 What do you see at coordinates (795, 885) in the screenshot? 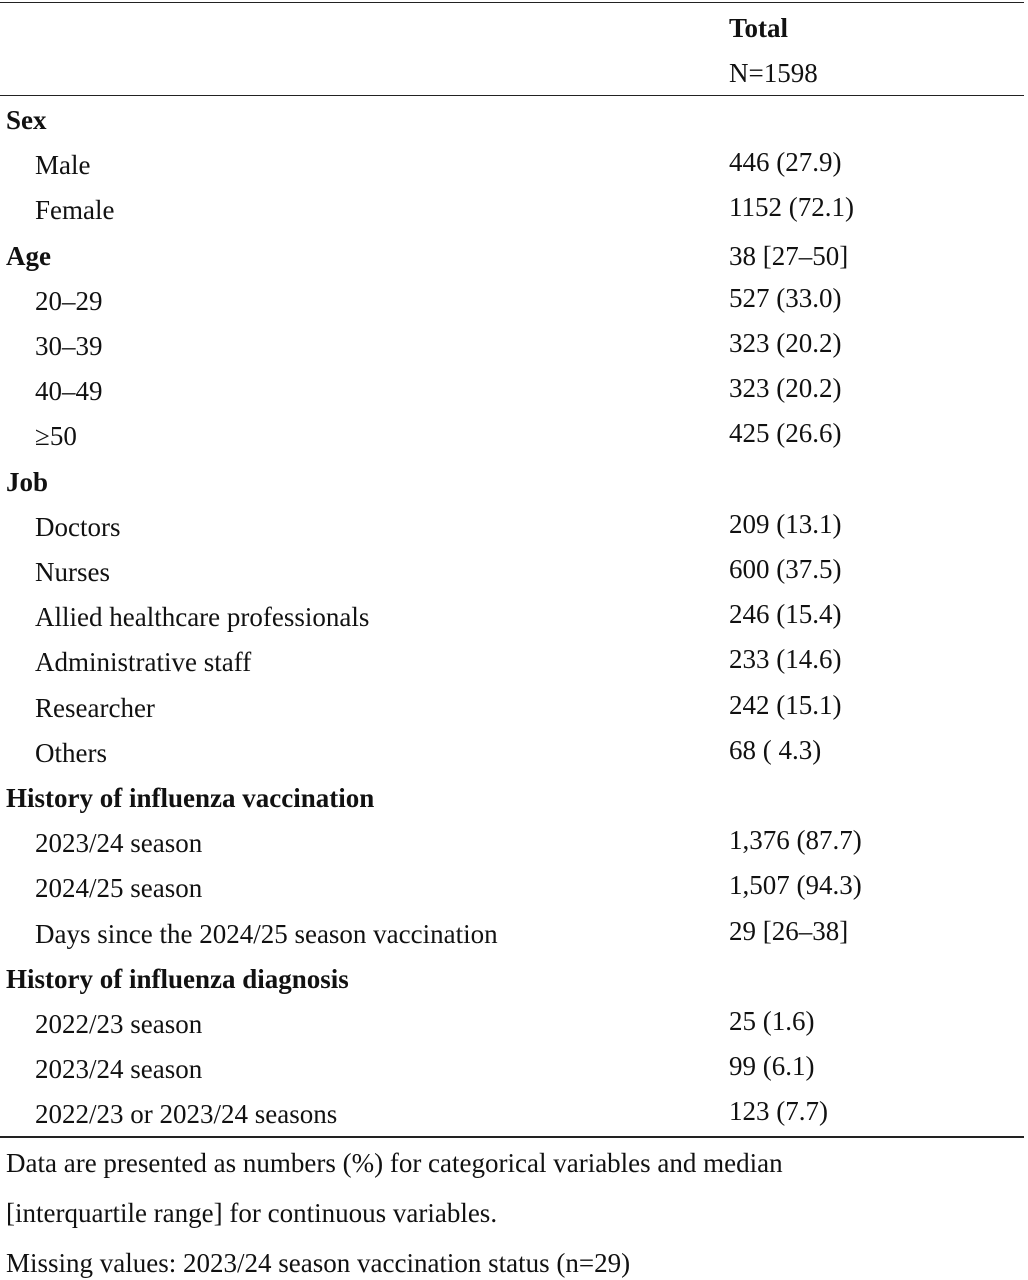
I see `row-value: 1,507 (94.3)` at bounding box center [795, 885].